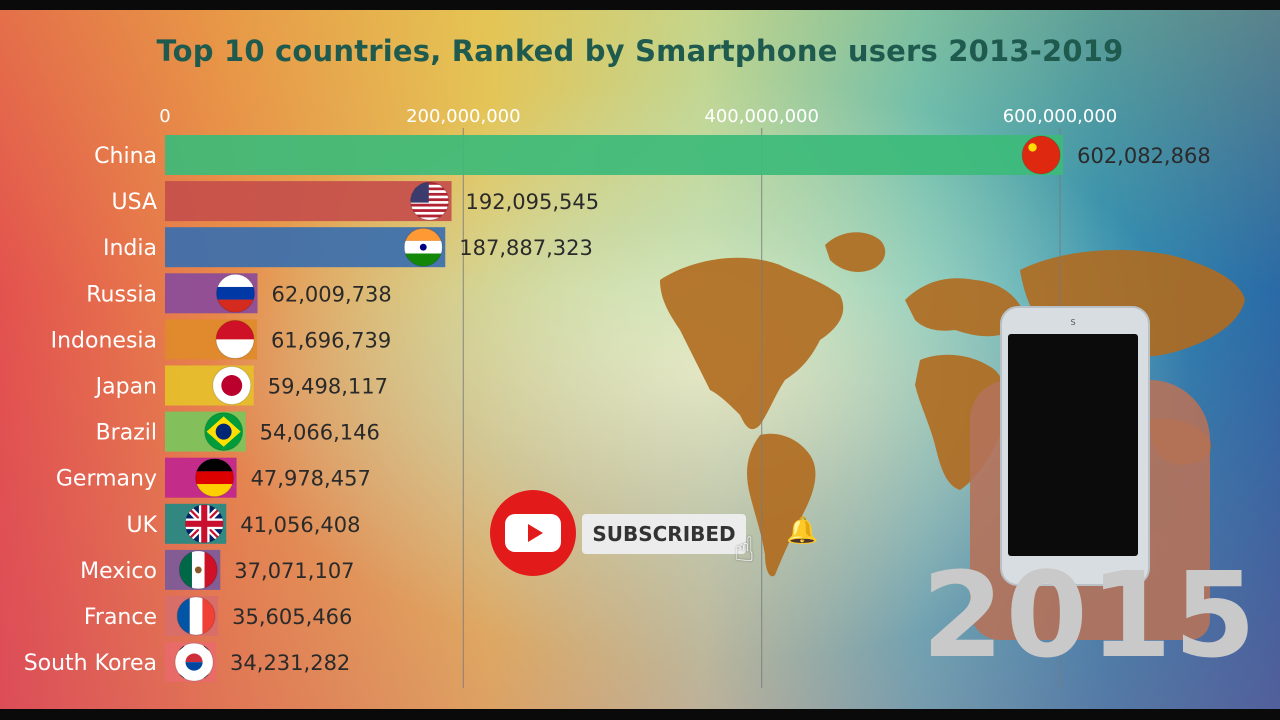  Describe the element at coordinates (224, 432) in the screenshot. I see `brazil-flag-icon` at that location.